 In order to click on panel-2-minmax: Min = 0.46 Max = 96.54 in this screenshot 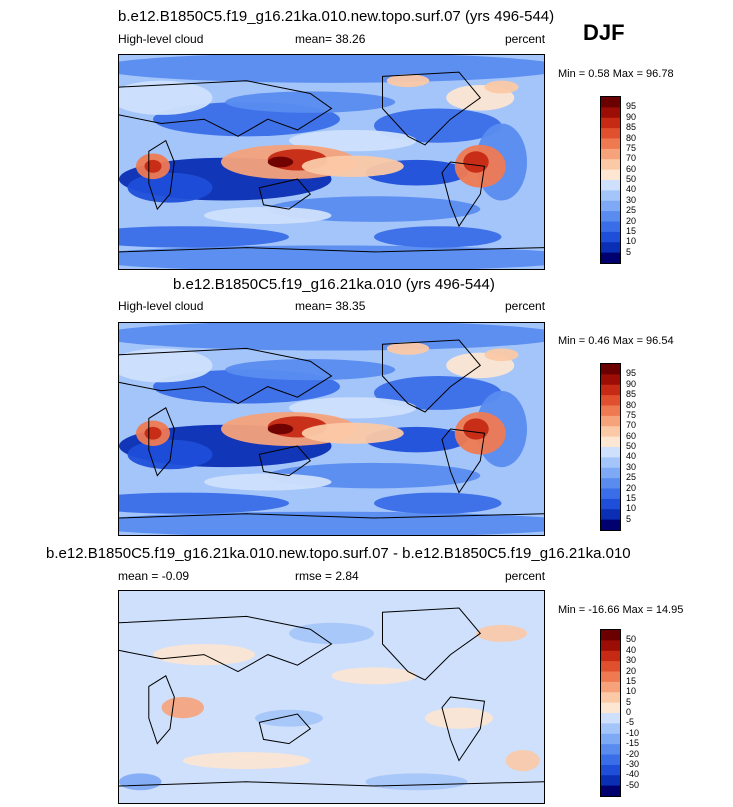, I will do `click(616, 341)`.